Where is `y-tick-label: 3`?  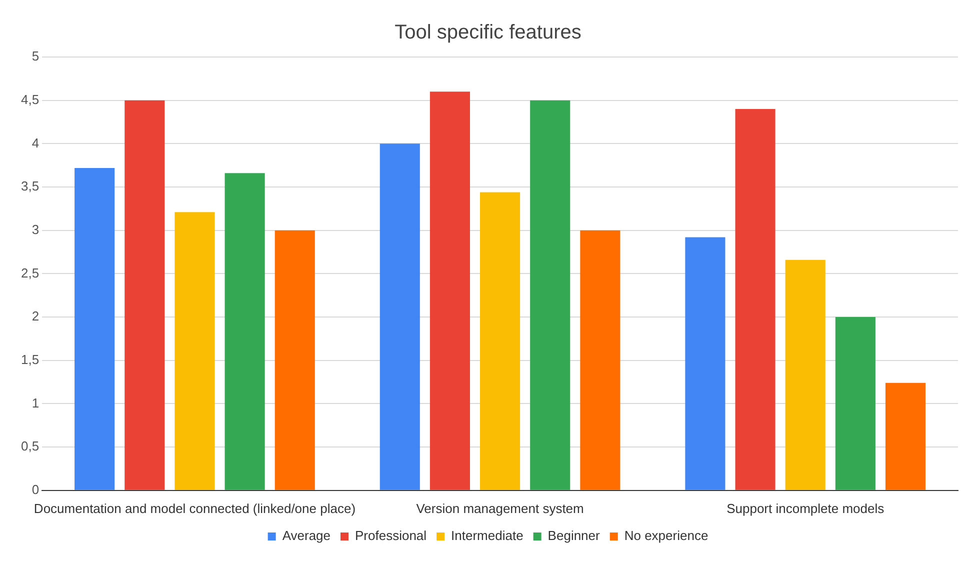 y-tick-label: 3 is located at coordinates (36, 229).